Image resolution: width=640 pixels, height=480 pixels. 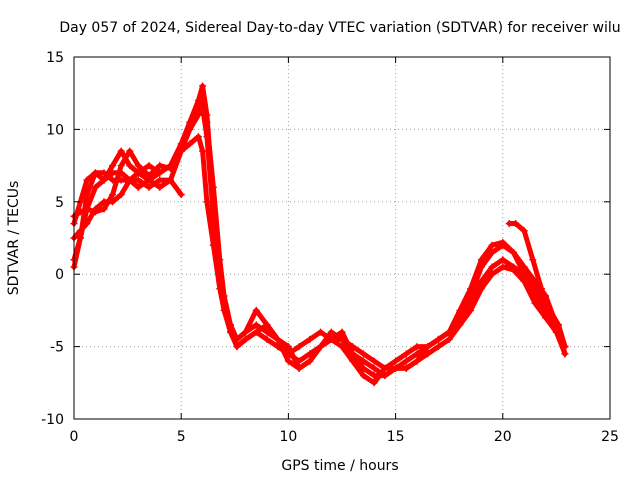 What do you see at coordinates (339, 466) in the screenshot?
I see `x-axis-label: GPS time / hours` at bounding box center [339, 466].